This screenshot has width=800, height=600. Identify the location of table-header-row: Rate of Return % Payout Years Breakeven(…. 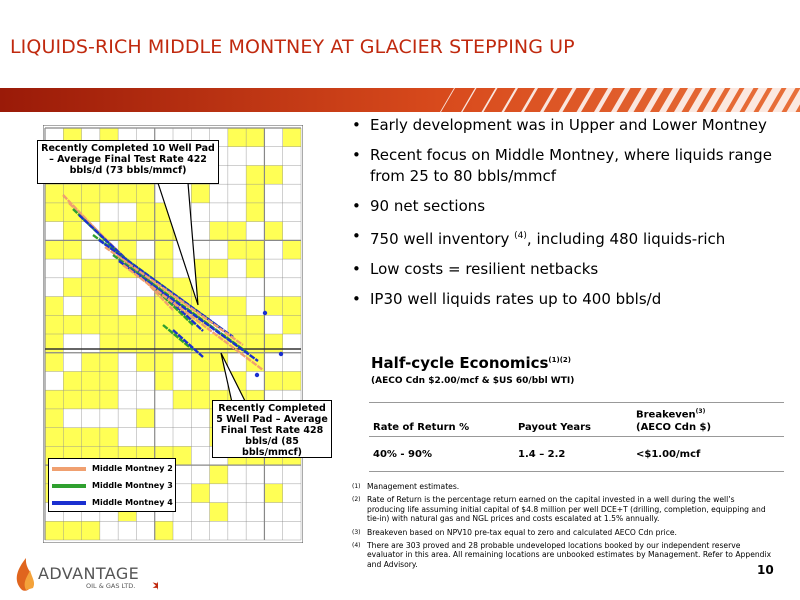
(576, 419).